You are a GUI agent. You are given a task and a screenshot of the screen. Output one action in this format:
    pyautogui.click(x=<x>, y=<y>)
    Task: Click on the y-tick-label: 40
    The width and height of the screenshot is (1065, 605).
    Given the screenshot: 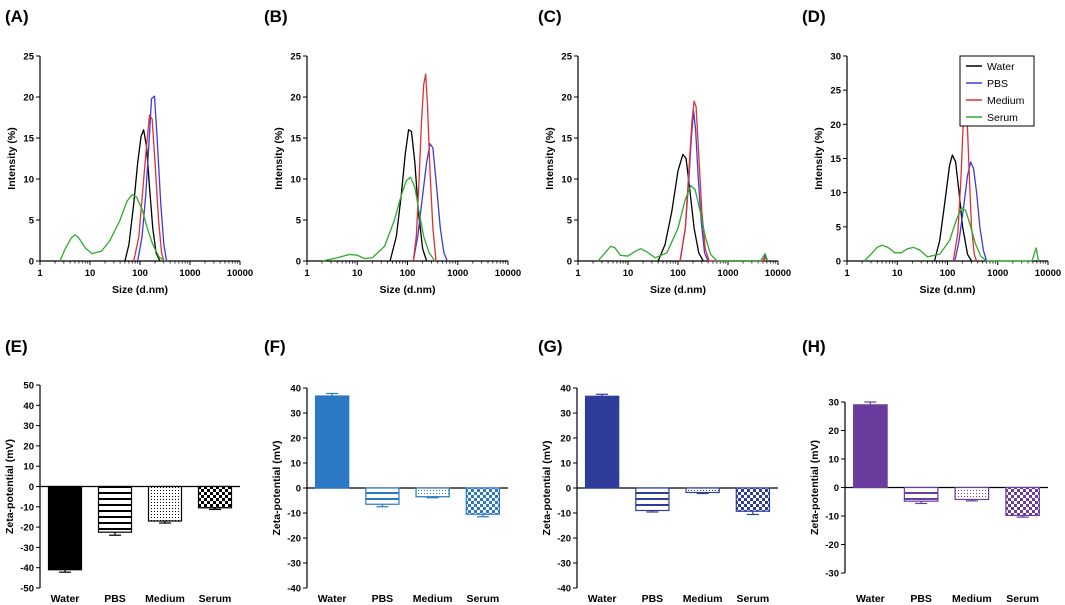 What is the action you would take?
    pyautogui.click(x=28, y=406)
    